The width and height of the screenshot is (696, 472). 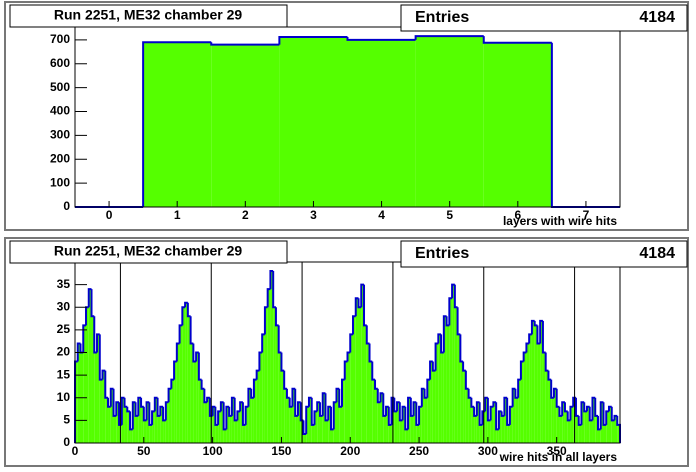 I want to click on x-tick-label: 4, so click(x=381, y=215).